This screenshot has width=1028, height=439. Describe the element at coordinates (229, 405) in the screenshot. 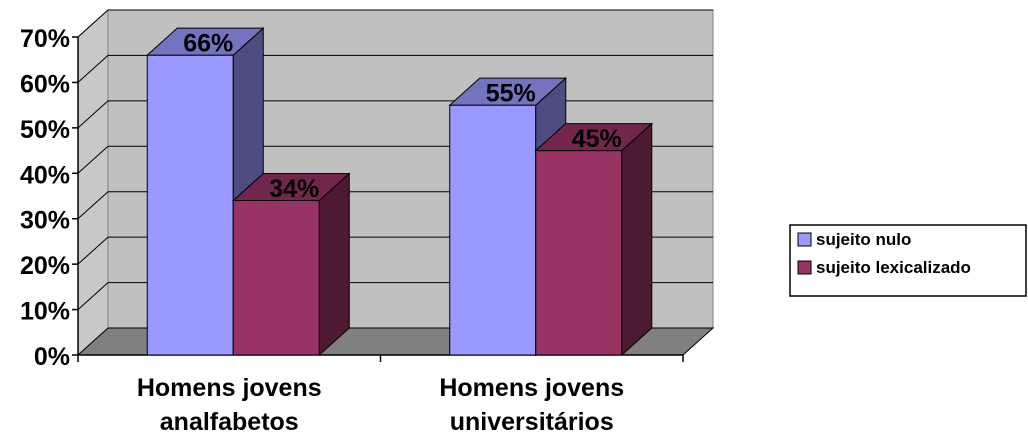

I see `x-tick-label: Homens jovens analfabetos` at that location.